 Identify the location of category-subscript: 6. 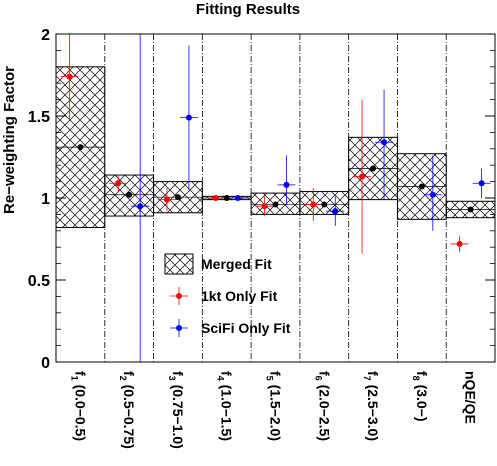
(318, 378).